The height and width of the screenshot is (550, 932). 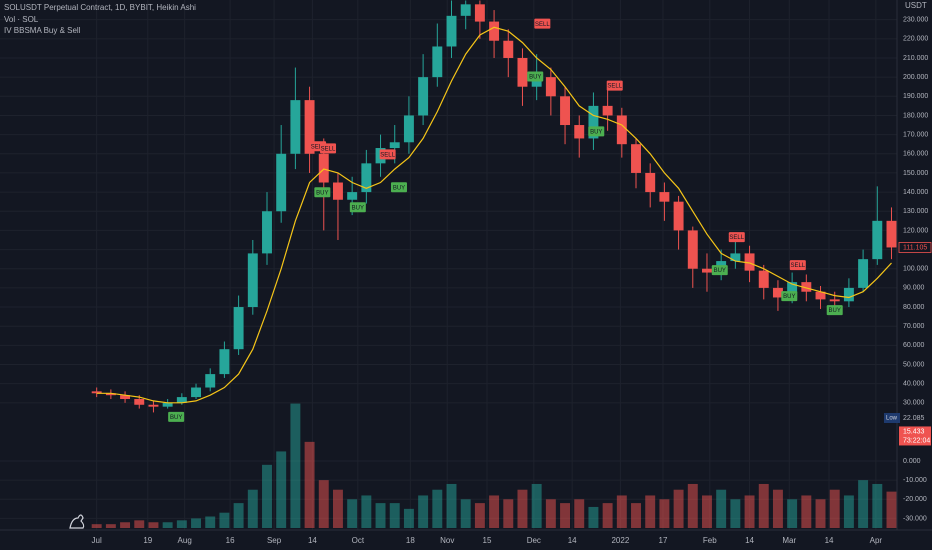 I want to click on y-tick-label: 80.000, so click(x=914, y=307).